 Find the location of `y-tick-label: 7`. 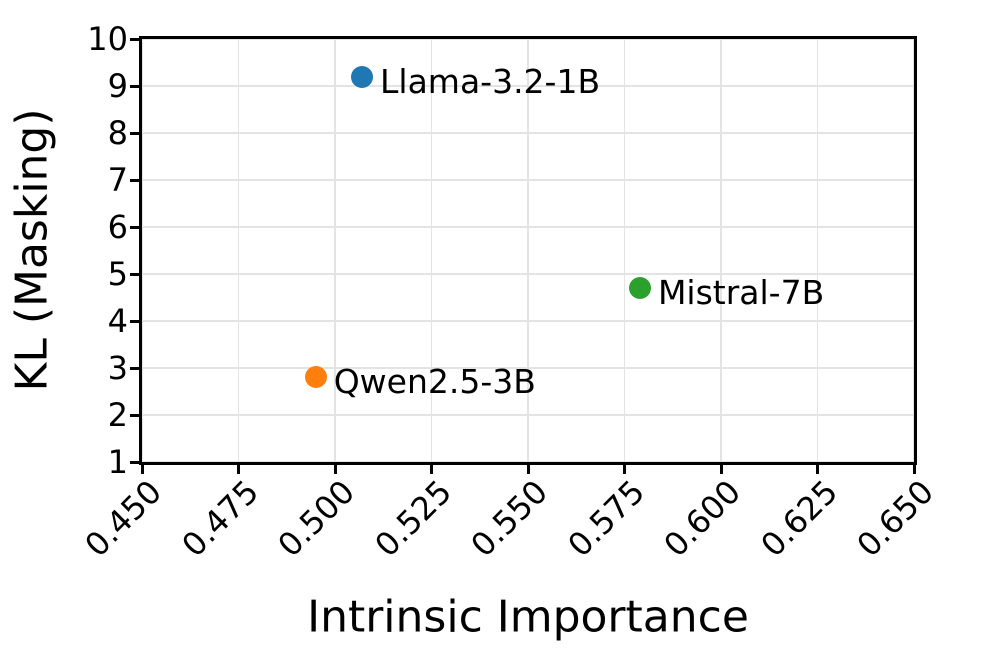

y-tick-label: 7 is located at coordinates (117, 180).